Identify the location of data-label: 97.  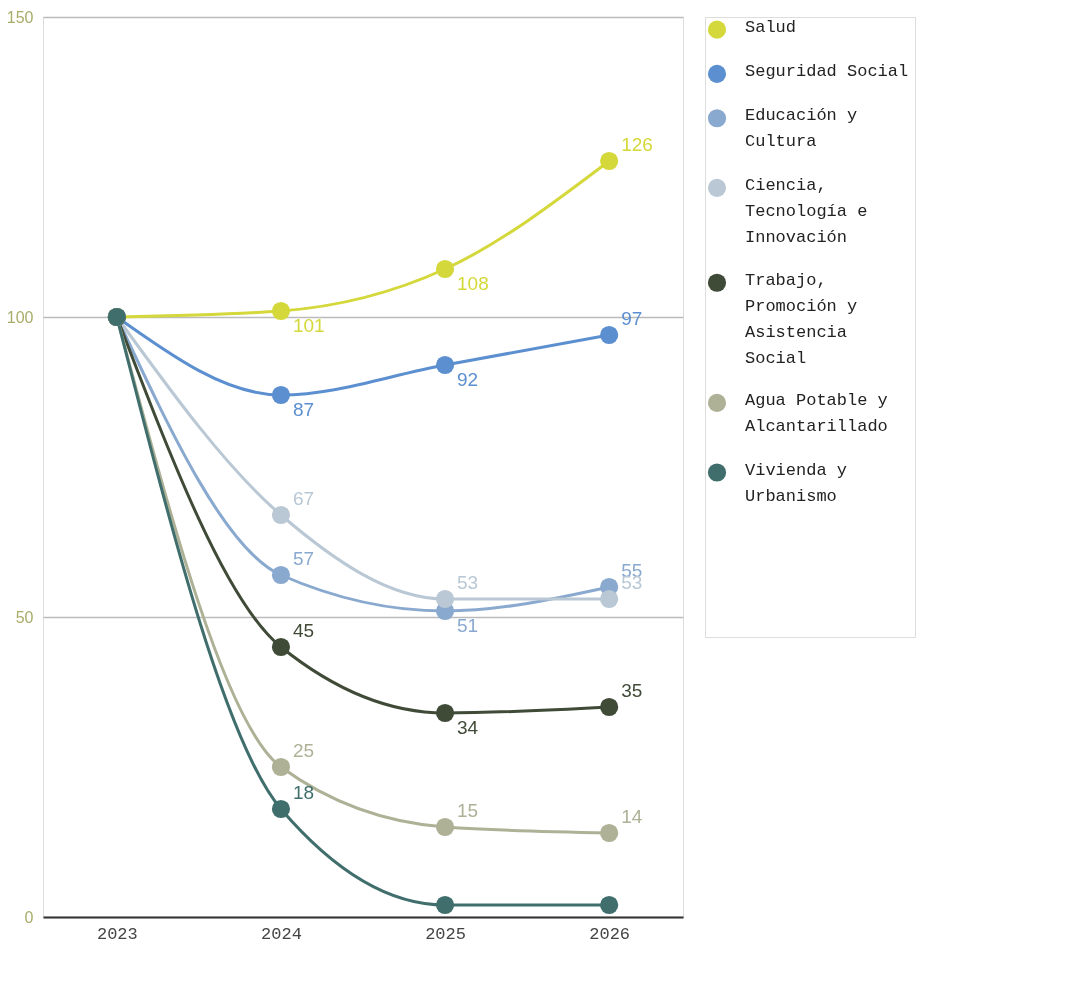
(632, 318).